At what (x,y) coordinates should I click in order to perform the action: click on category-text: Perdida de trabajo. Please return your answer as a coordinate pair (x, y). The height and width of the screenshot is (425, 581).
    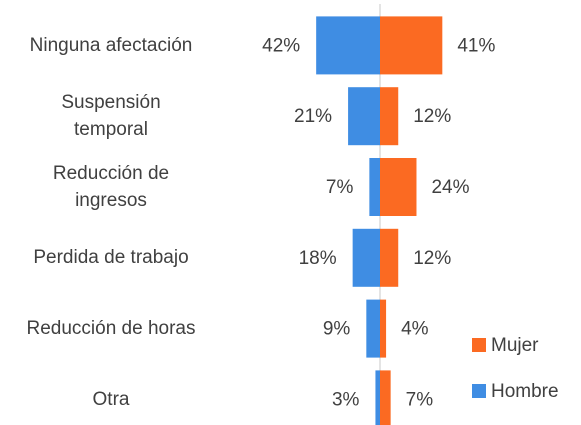
    Looking at the image, I should click on (111, 258).